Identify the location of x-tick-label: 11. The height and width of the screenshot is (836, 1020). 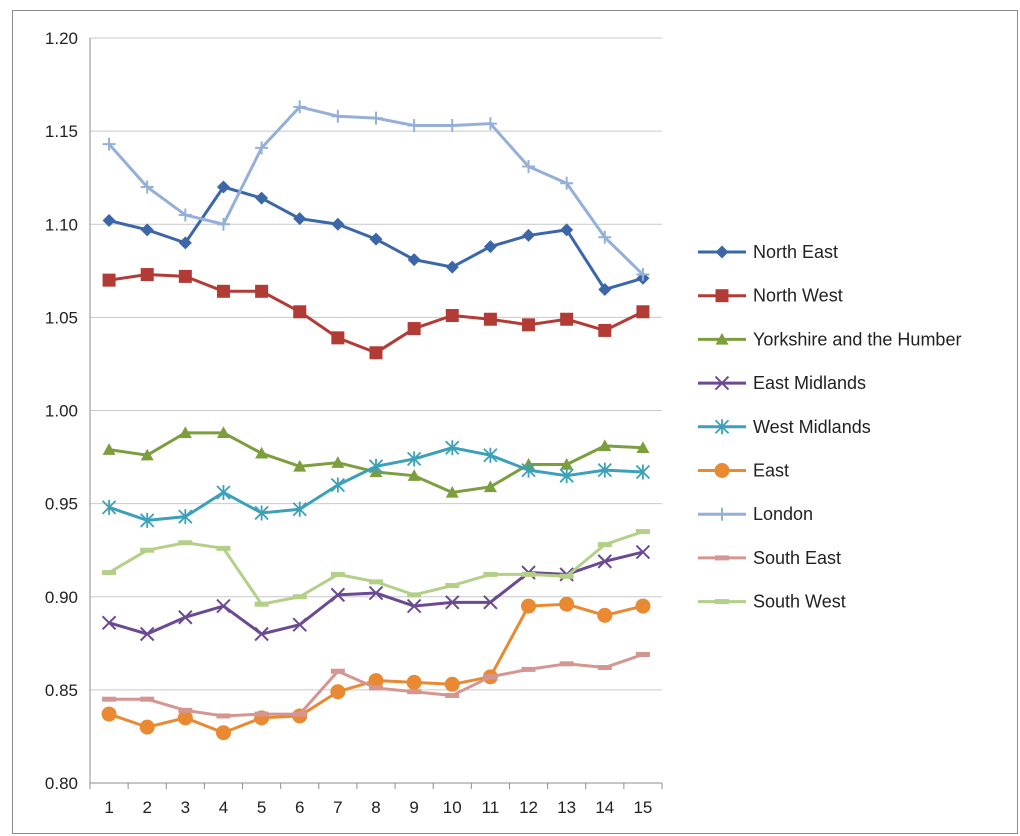
(491, 807).